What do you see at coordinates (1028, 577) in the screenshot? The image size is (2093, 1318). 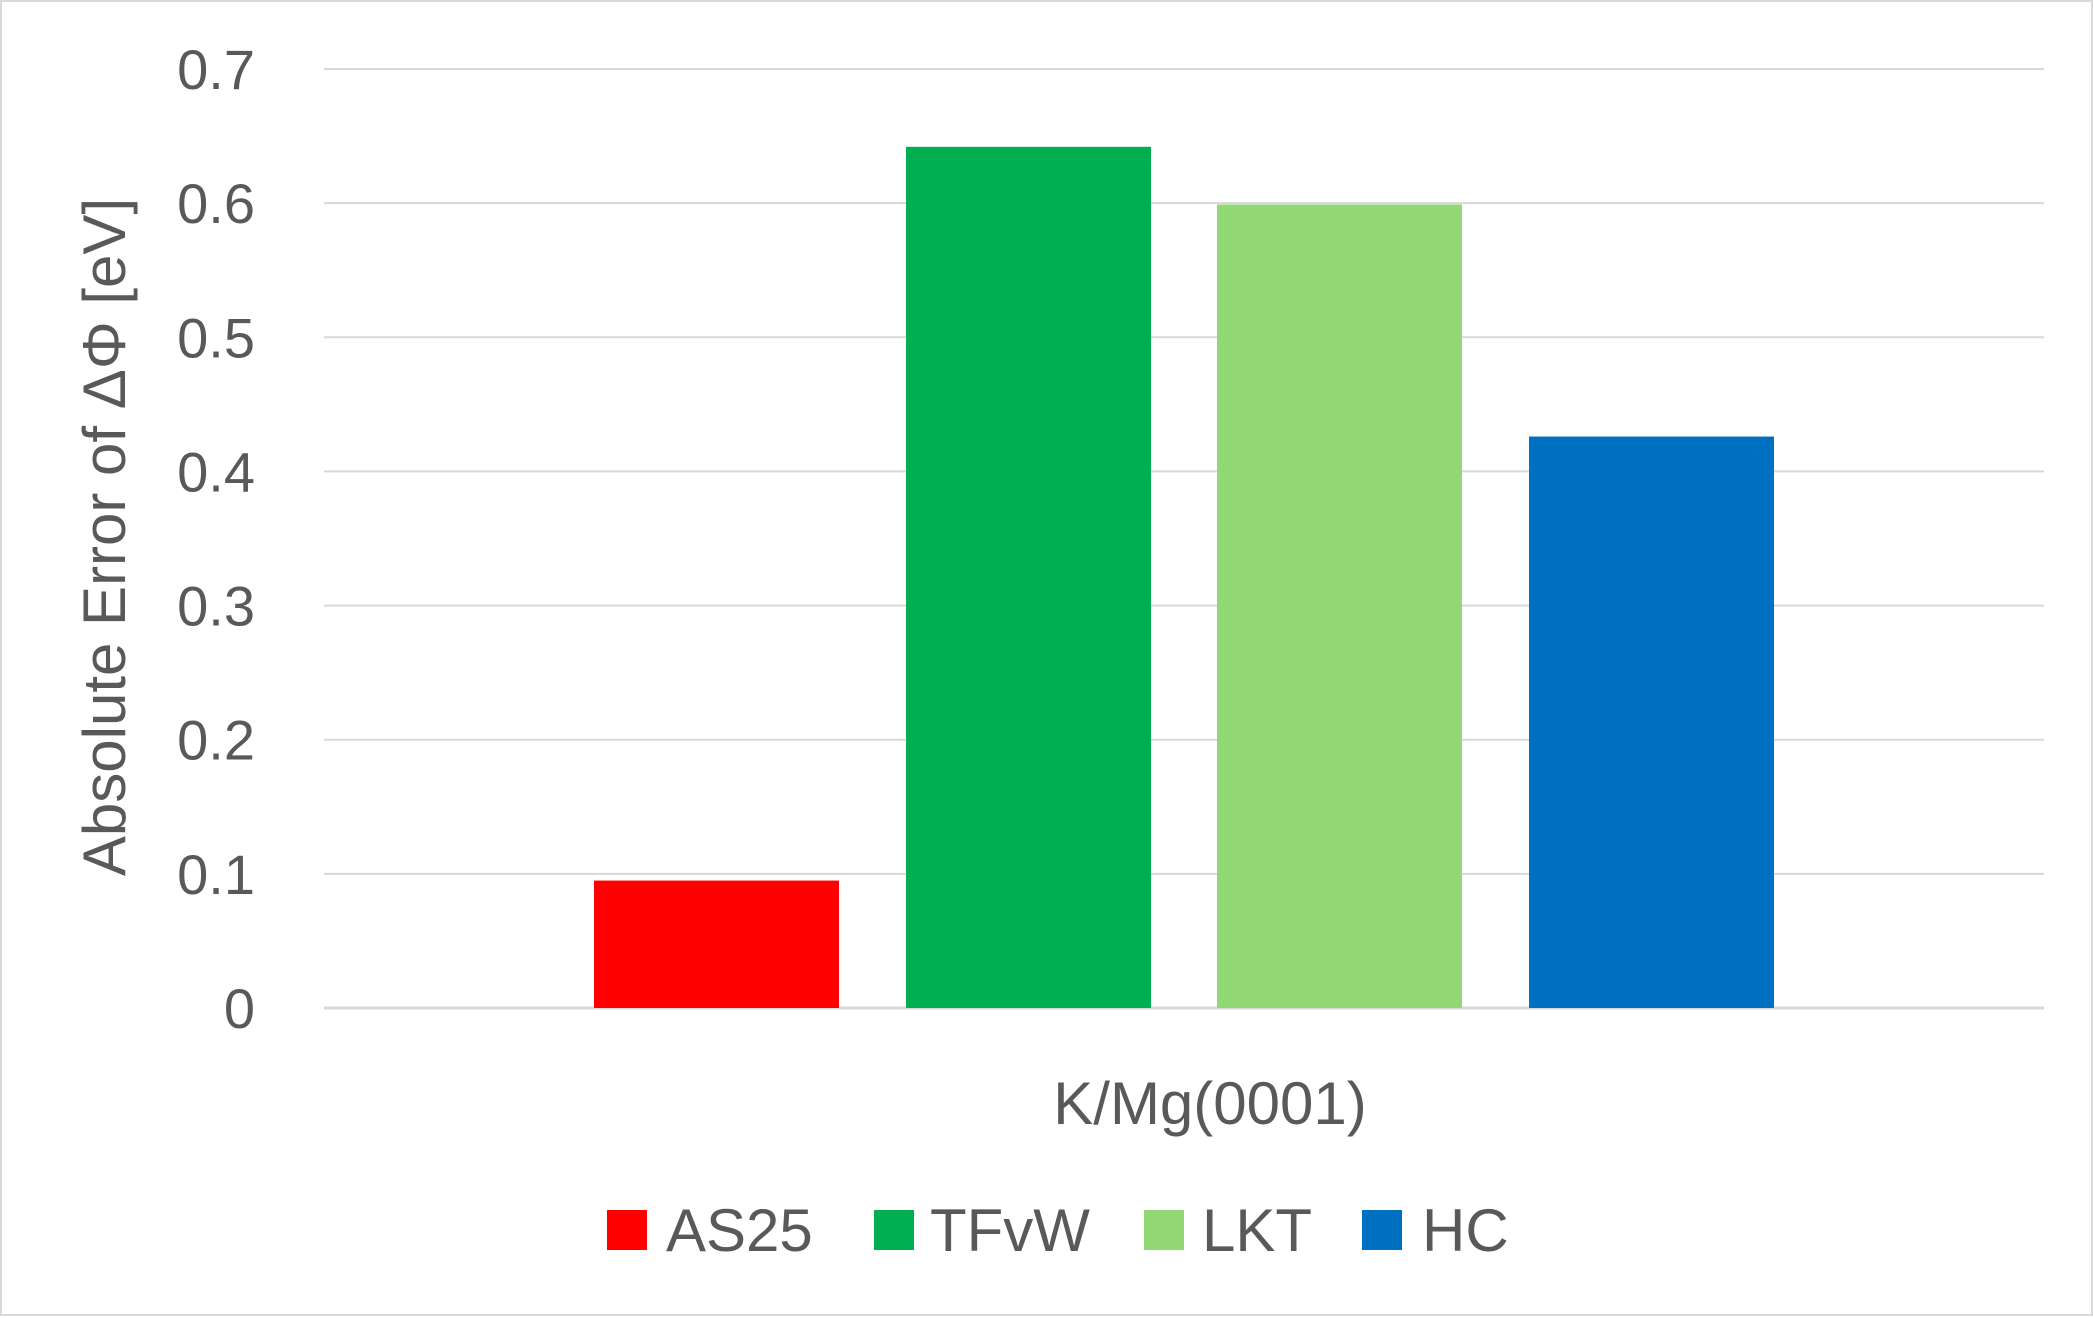 I see `bar-tfvw` at bounding box center [1028, 577].